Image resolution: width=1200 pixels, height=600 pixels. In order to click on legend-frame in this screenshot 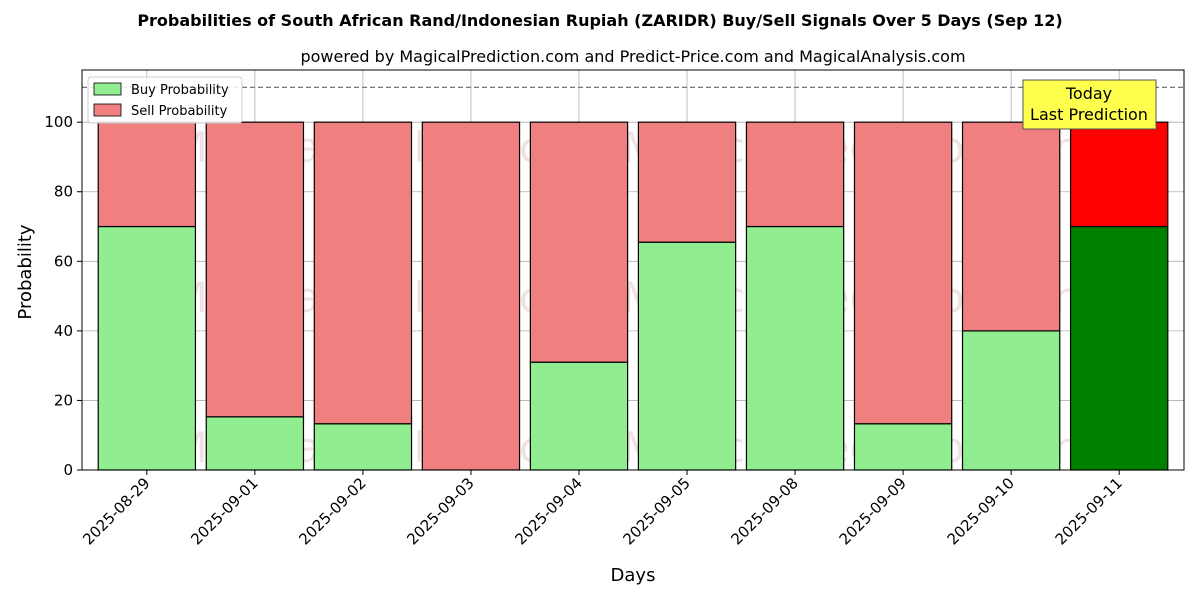, I will do `click(165, 100)`.